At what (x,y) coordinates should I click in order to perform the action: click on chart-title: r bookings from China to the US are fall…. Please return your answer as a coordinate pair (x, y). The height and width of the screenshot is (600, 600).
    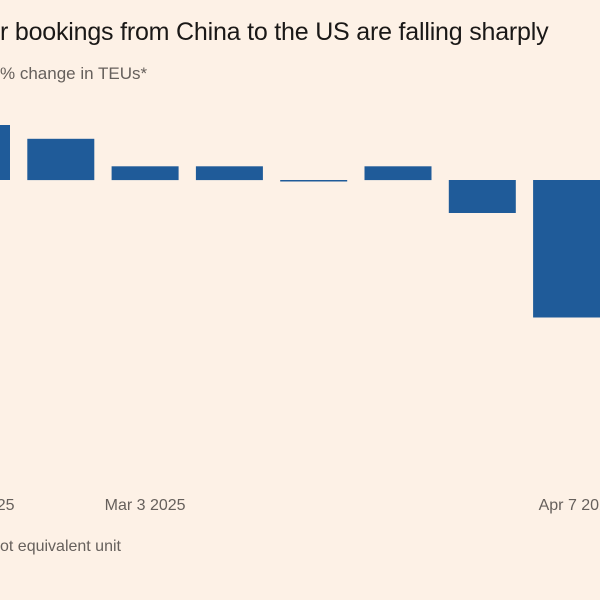
    Looking at the image, I should click on (274, 32).